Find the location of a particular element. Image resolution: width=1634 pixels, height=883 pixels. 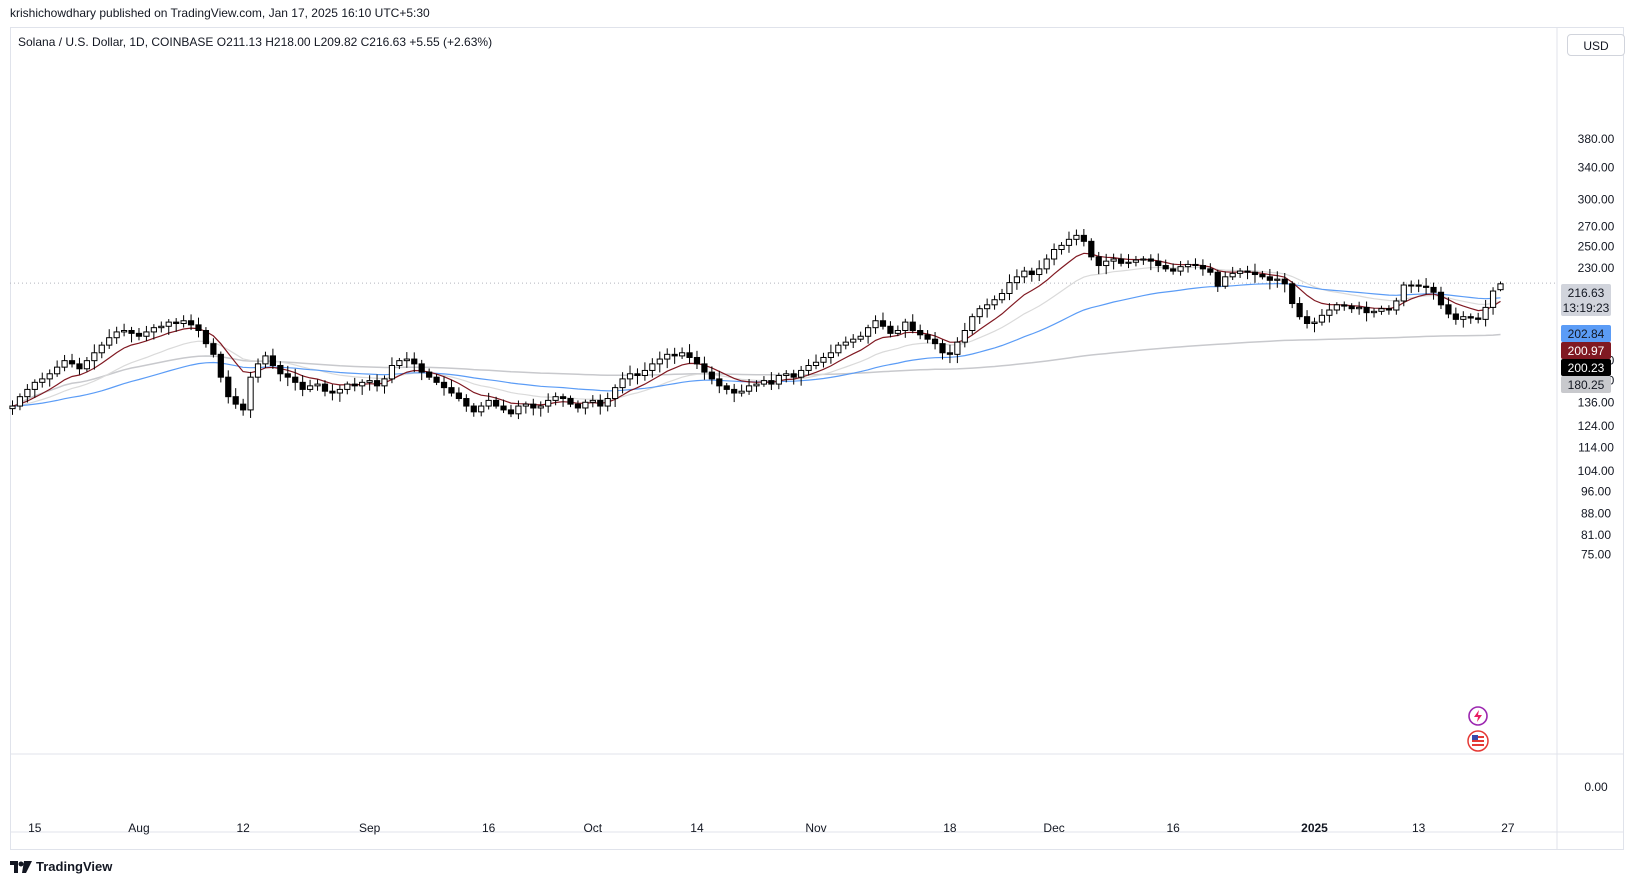

currency-button: USD is located at coordinates (1596, 45).